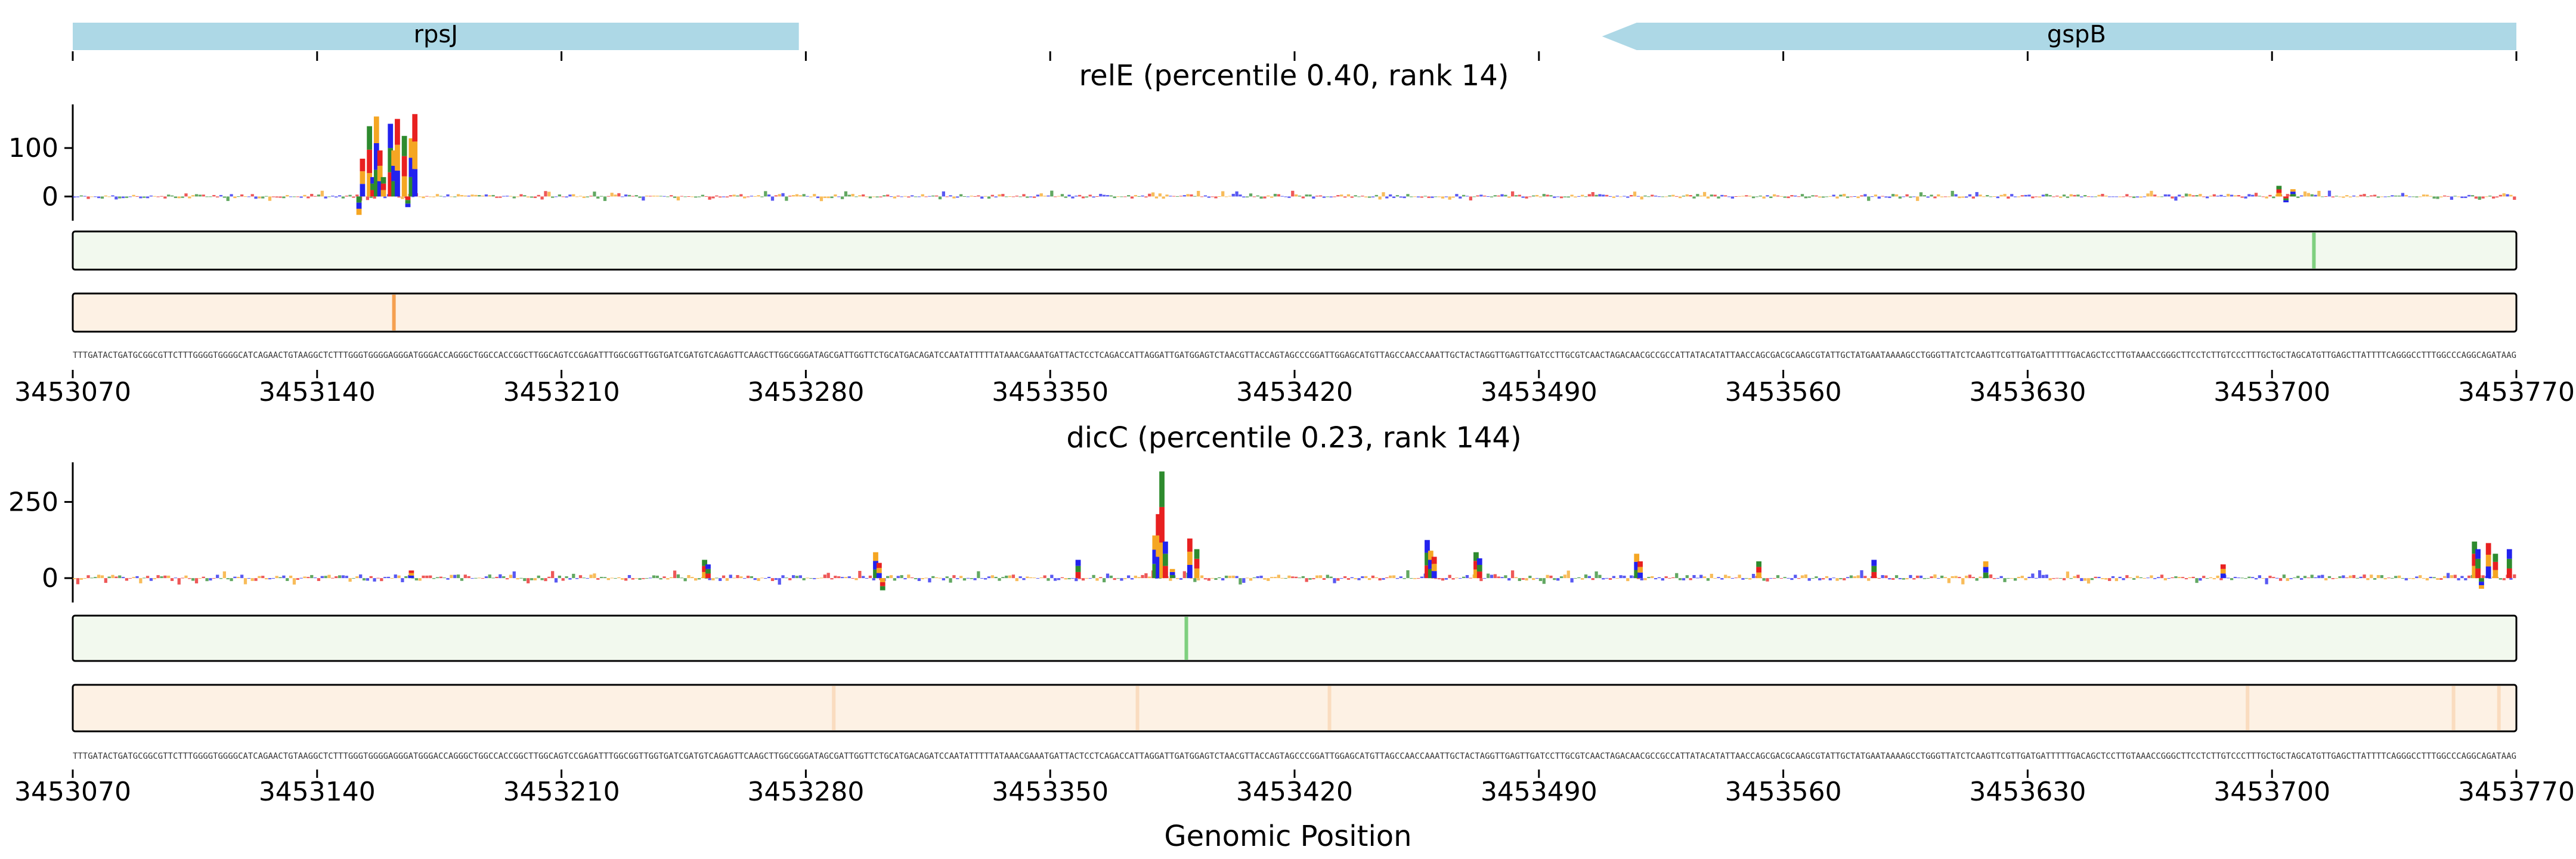 The width and height of the screenshot is (2576, 859). I want to click on chart-title-dicc: dicC (percentile 0.23, rank 144), so click(1293, 438).